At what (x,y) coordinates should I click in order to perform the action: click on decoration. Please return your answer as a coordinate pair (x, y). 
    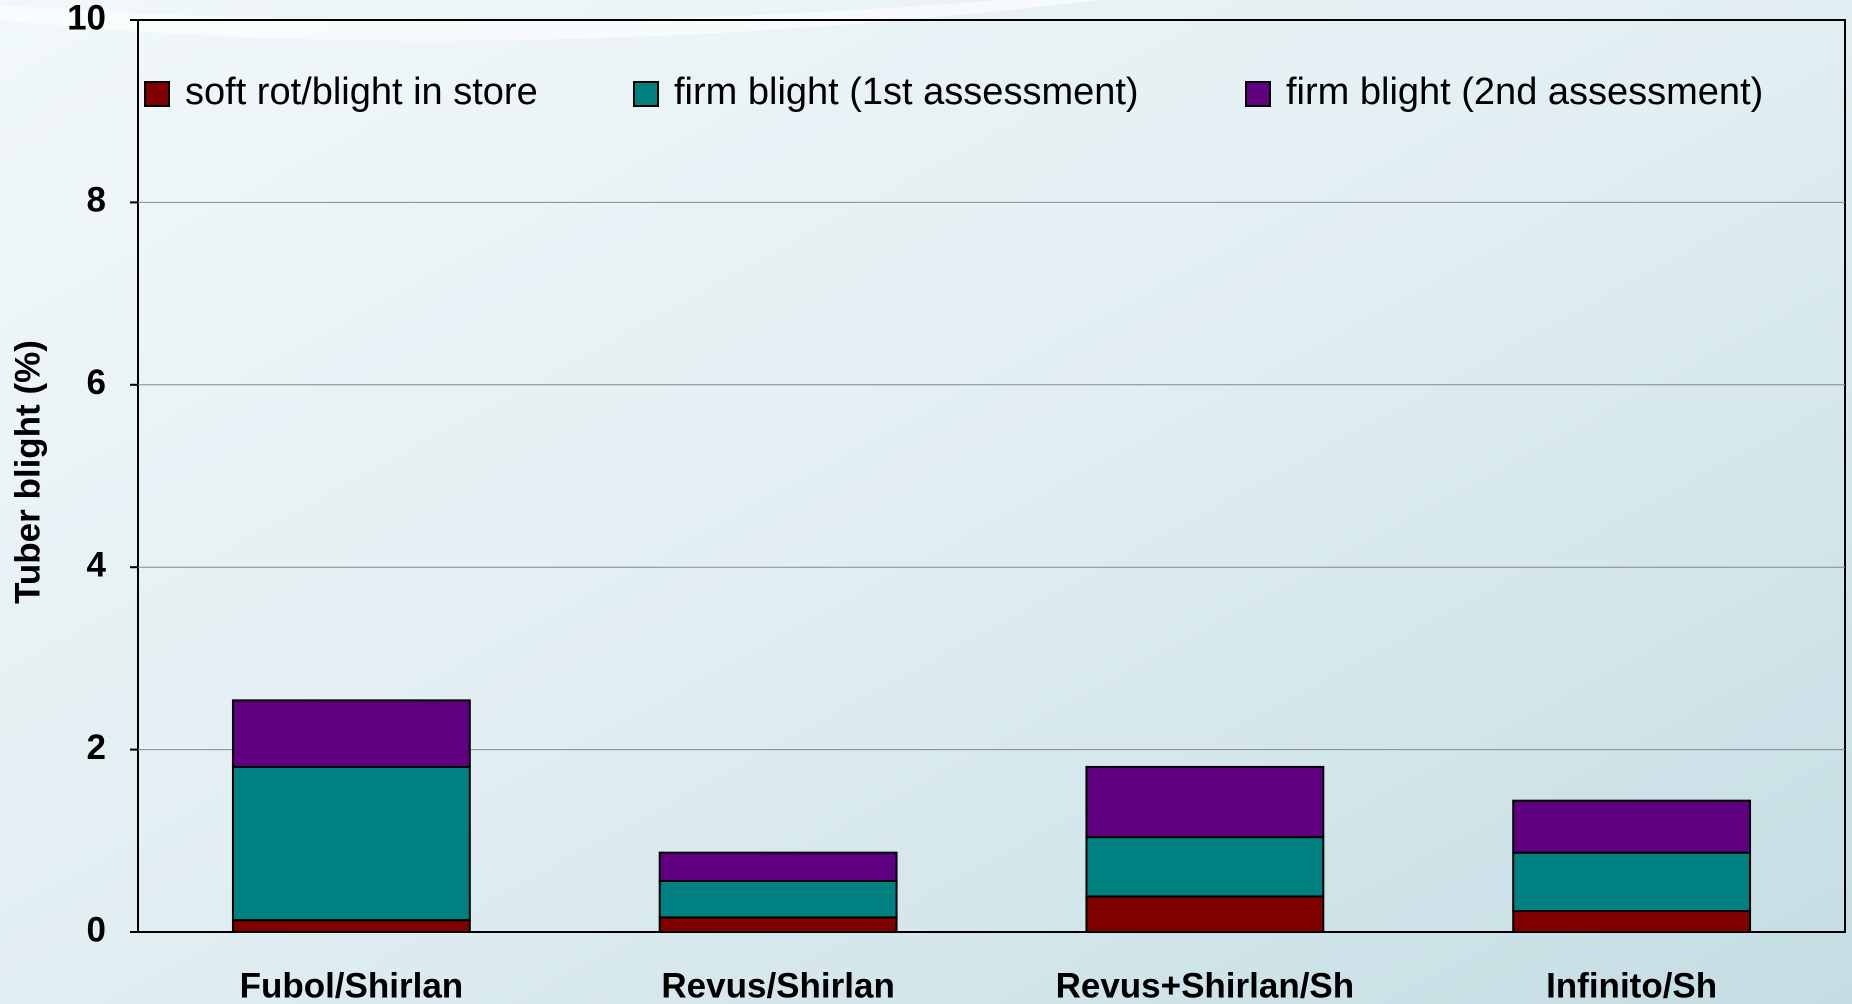
    Looking at the image, I should click on (550, 20).